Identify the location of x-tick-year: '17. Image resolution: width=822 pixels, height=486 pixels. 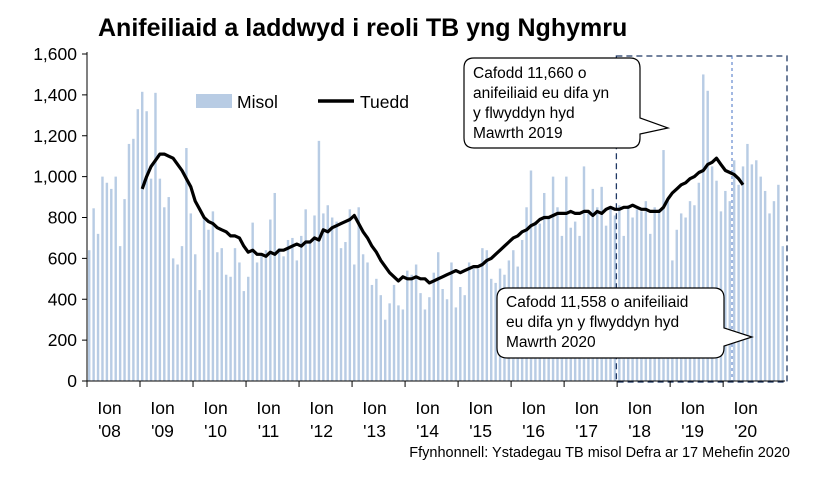
(586, 431).